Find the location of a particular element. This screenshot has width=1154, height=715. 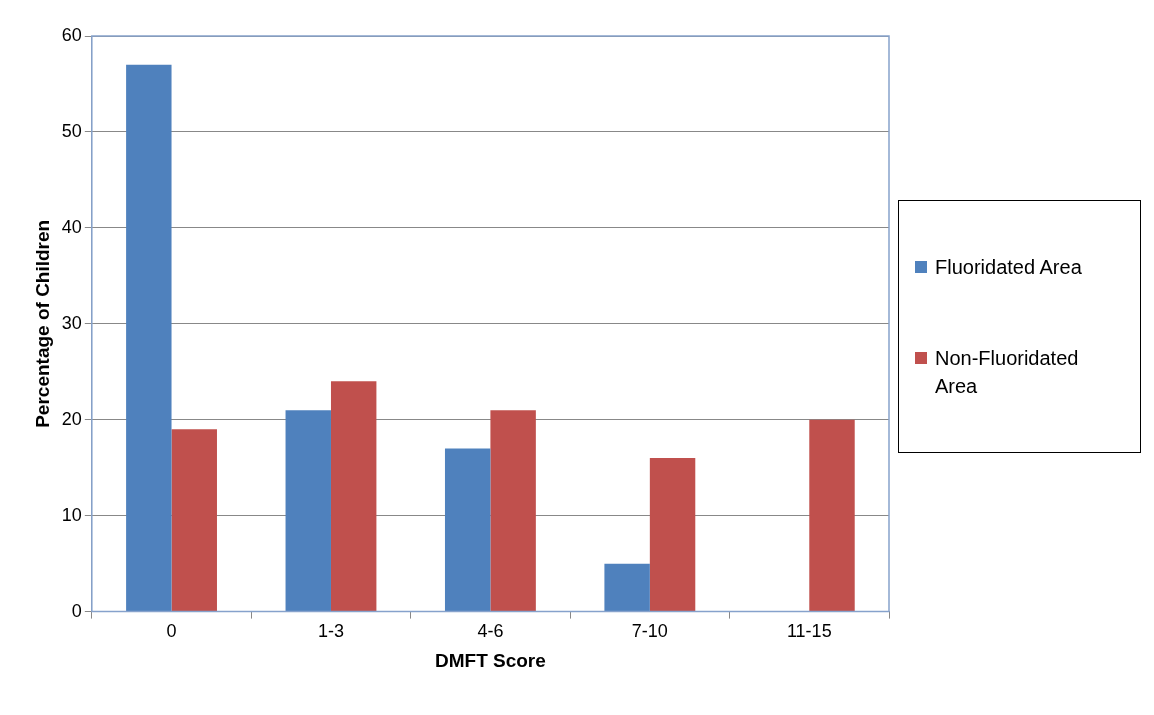

y-tick-label: 40 is located at coordinates (71, 226).